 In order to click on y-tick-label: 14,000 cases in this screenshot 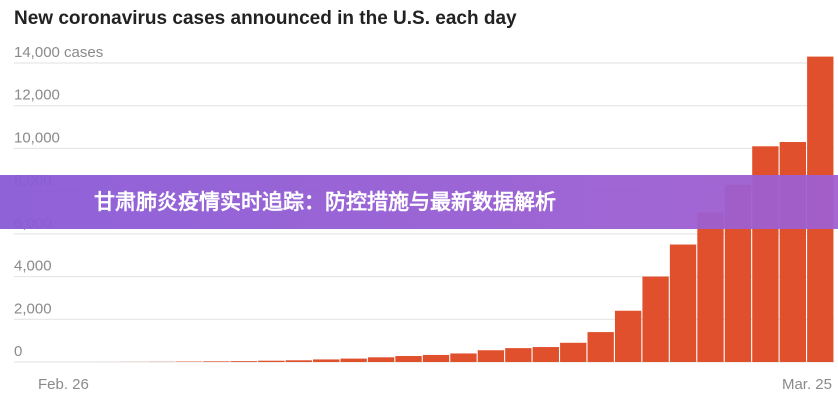, I will do `click(58, 52)`.